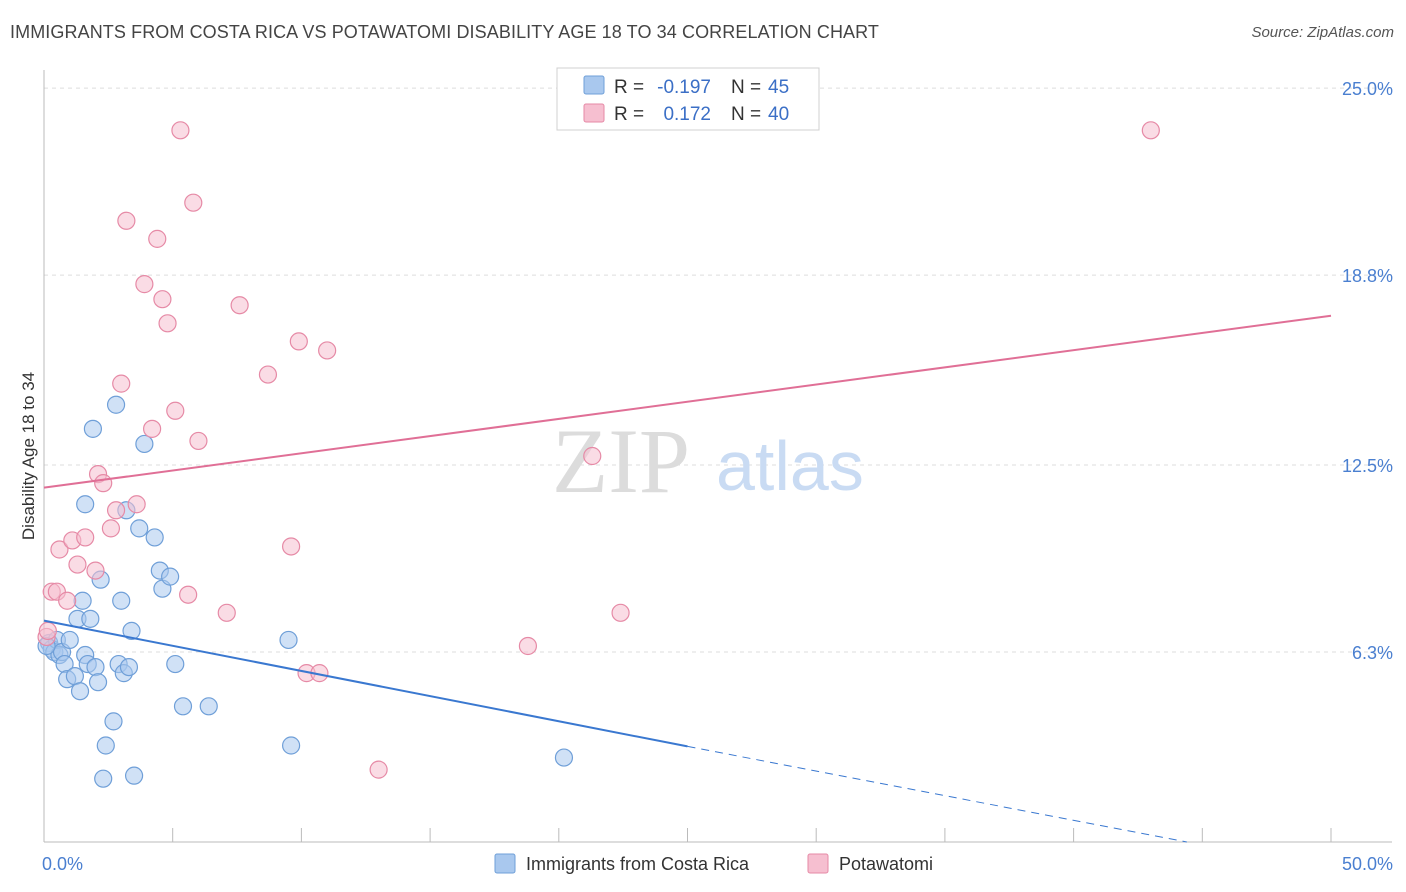  Describe the element at coordinates (629, 87) in the screenshot. I see `legend-r-label-1: R =` at that location.